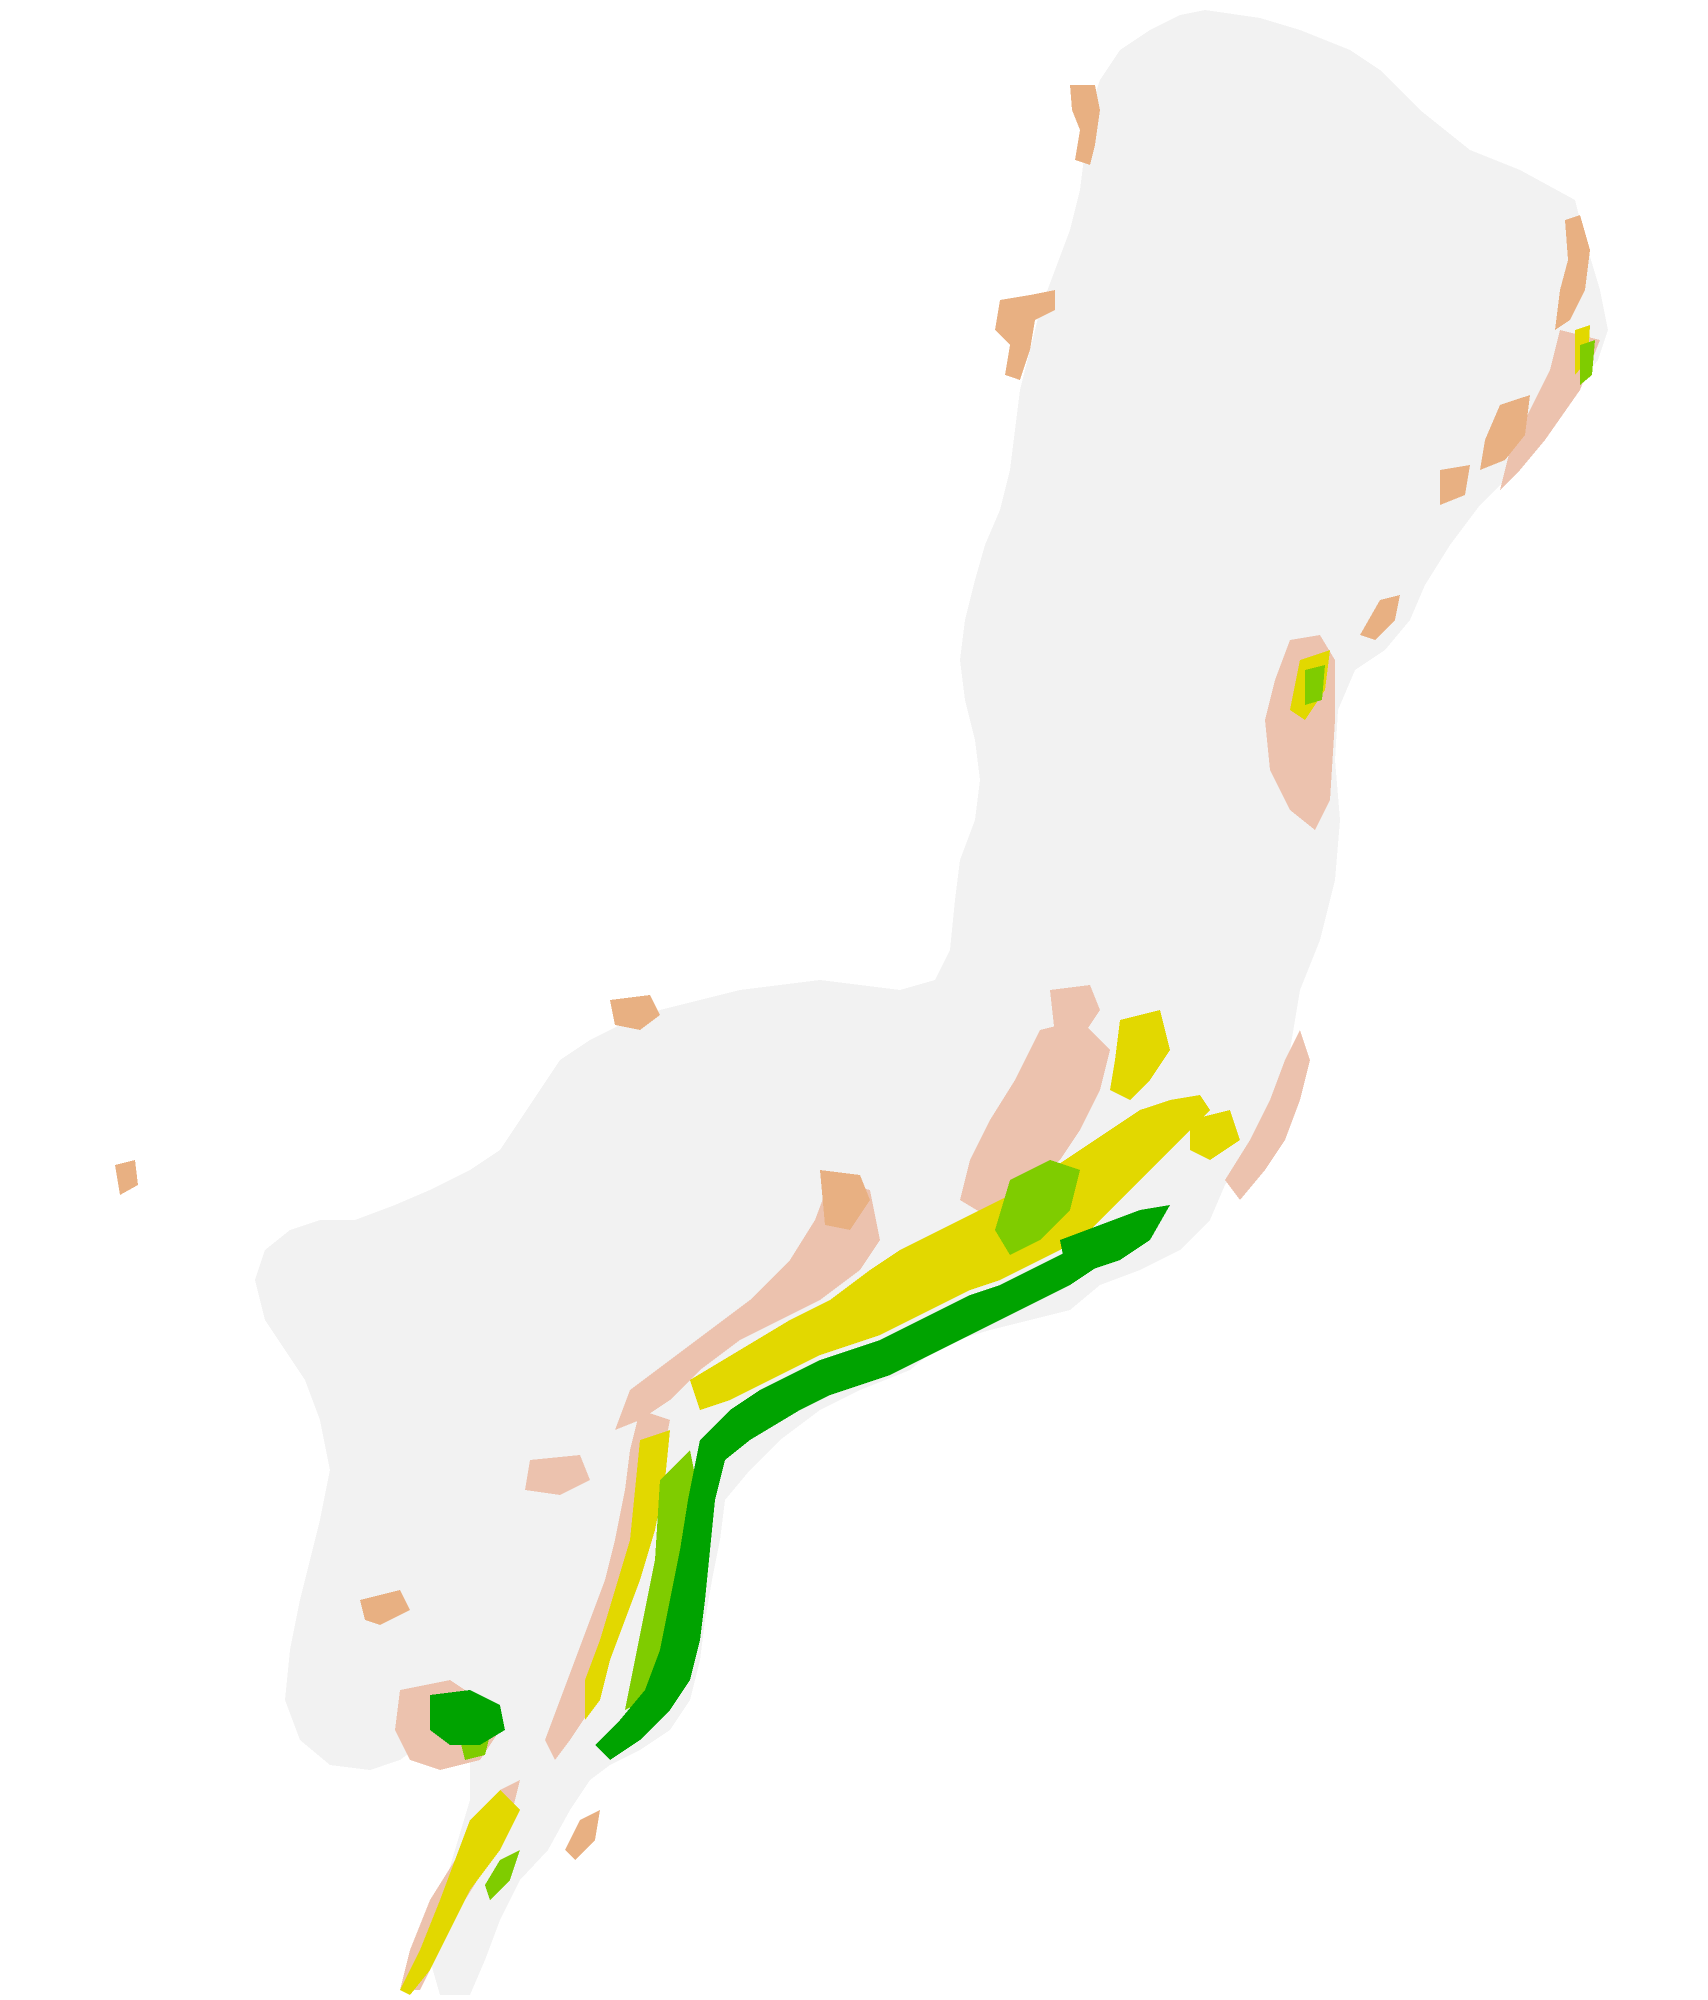 The width and height of the screenshot is (1708, 2000). Describe the element at coordinates (582, 1835) in the screenshot. I see `patch-south-edge` at that location.